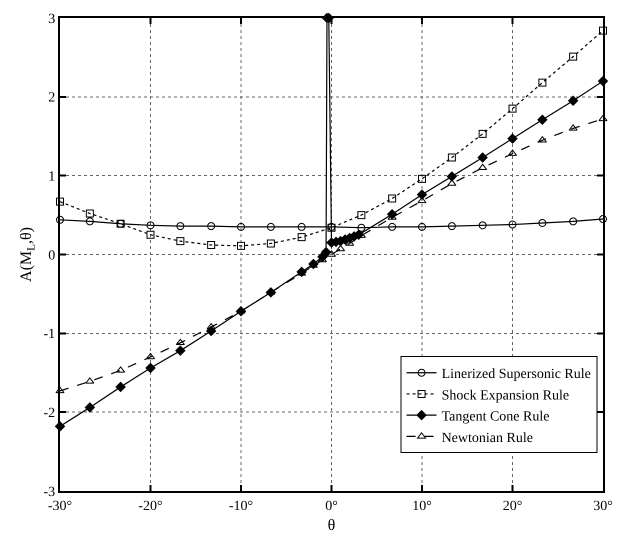 The image size is (628, 546). I want to click on x-tick-label: 20°, so click(512, 506).